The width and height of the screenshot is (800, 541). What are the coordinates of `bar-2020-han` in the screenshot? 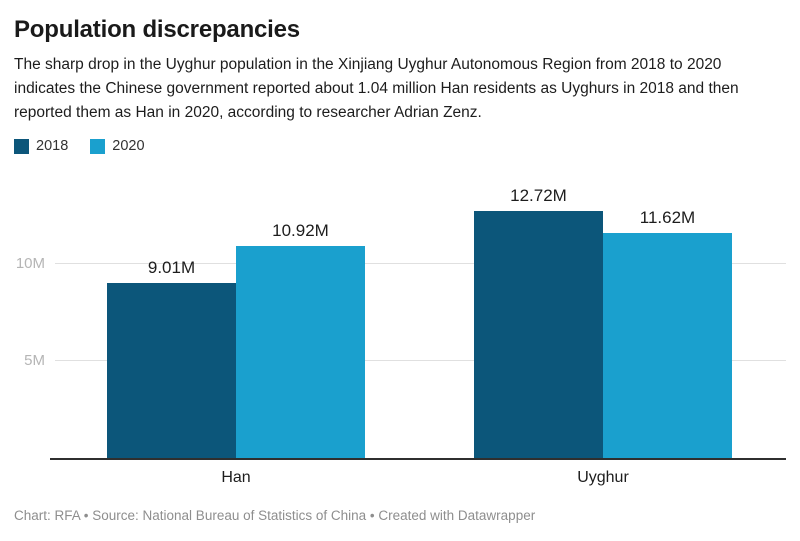 It's located at (300, 352).